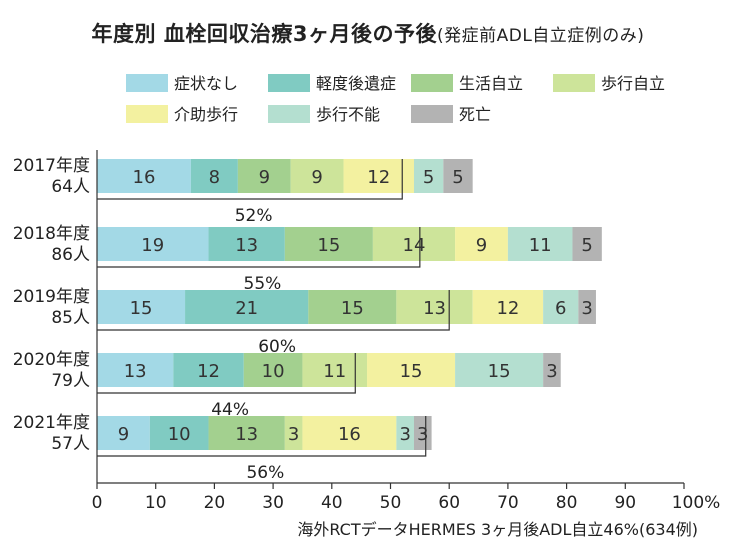 Image resolution: width=736 pixels, height=551 pixels. What do you see at coordinates (696, 503) in the screenshot?
I see `x-tick-label: 100%` at bounding box center [696, 503].